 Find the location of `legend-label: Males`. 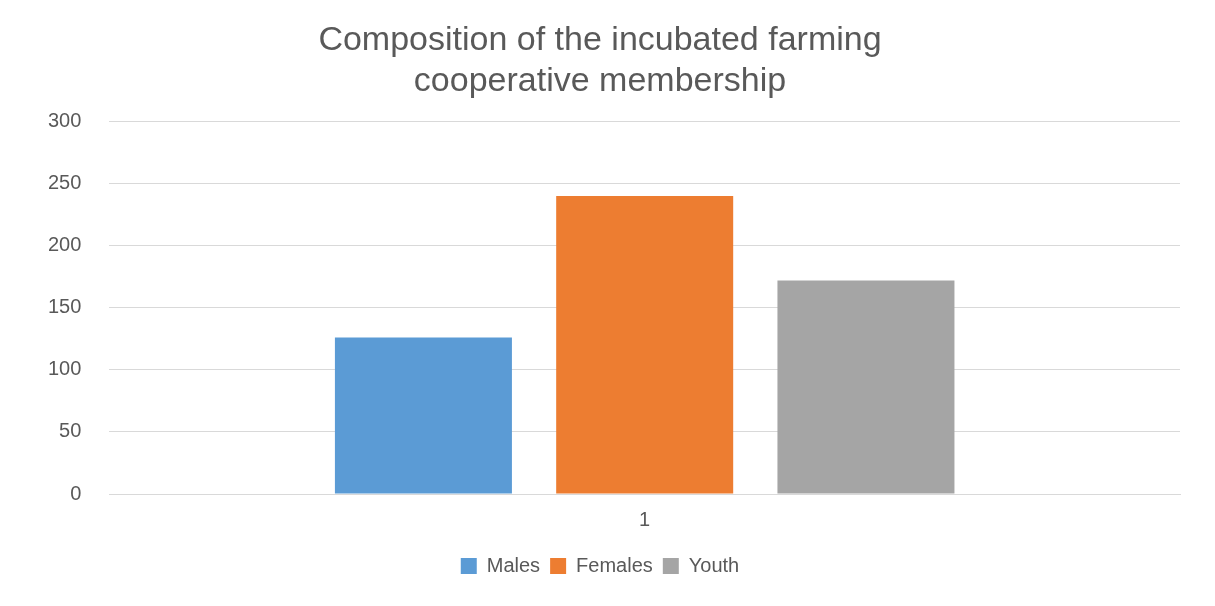

legend-label: Males is located at coordinates (513, 564).